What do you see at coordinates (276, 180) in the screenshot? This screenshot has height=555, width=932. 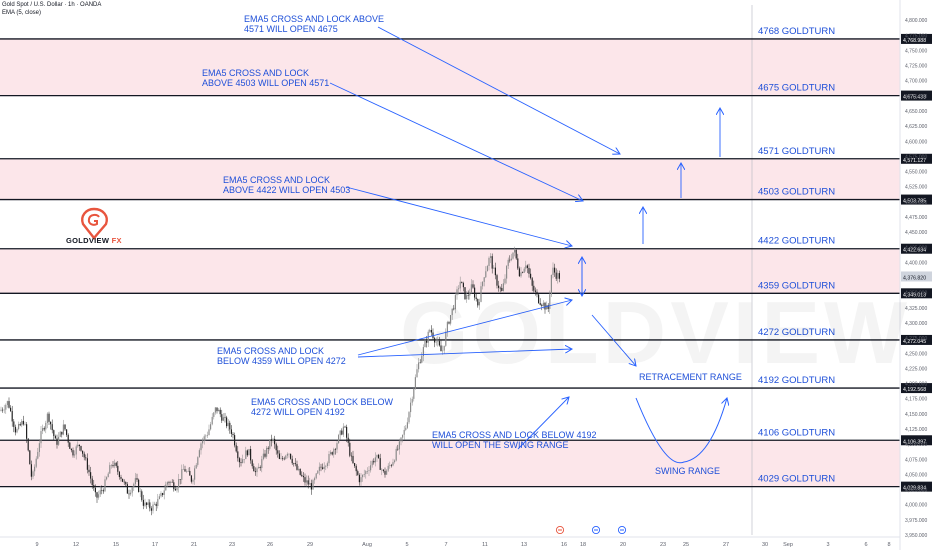 I see `annotation-2-line-0: EMA5 CROSS AND LOCK` at bounding box center [276, 180].